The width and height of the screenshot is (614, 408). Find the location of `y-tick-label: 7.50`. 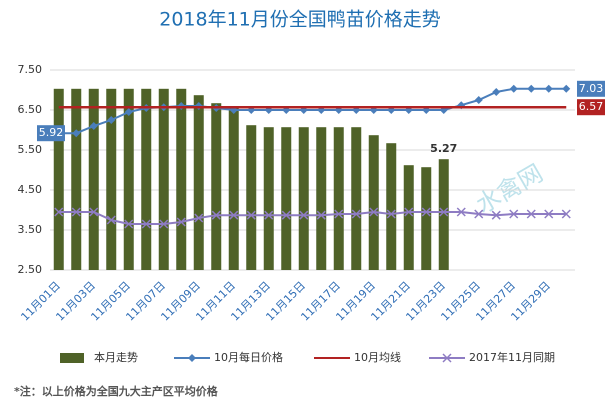

y-tick-label: 7.50 is located at coordinates (30, 69).